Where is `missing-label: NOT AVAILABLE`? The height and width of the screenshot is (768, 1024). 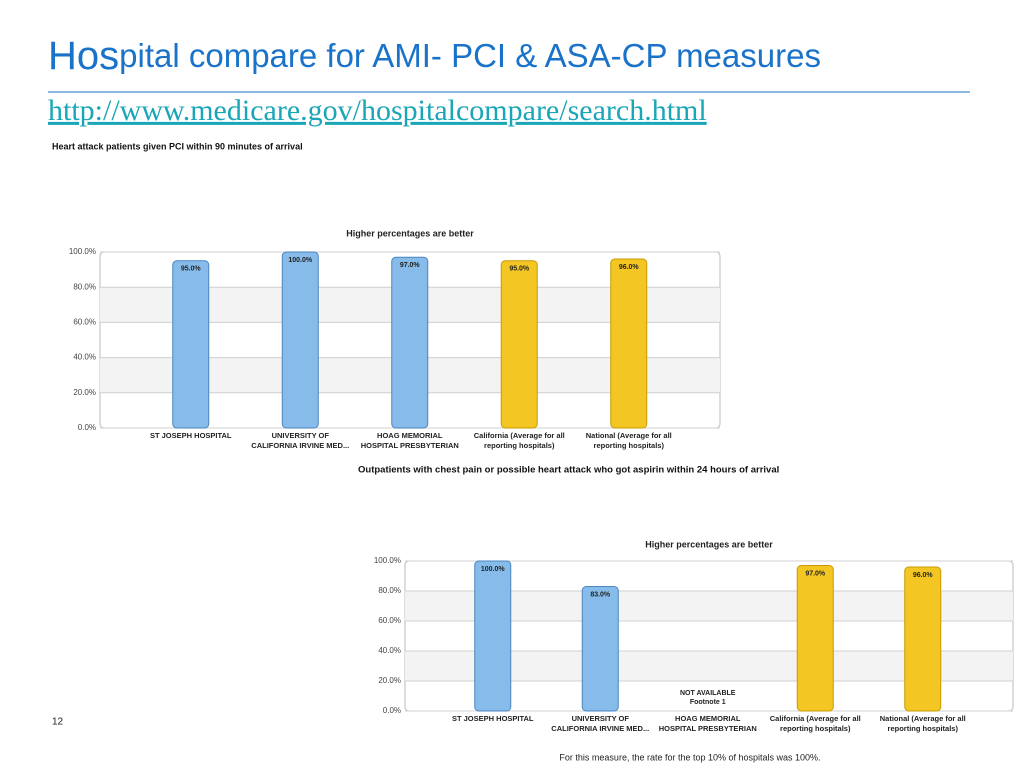
missing-label: NOT AVAILABLE is located at coordinates (708, 693).